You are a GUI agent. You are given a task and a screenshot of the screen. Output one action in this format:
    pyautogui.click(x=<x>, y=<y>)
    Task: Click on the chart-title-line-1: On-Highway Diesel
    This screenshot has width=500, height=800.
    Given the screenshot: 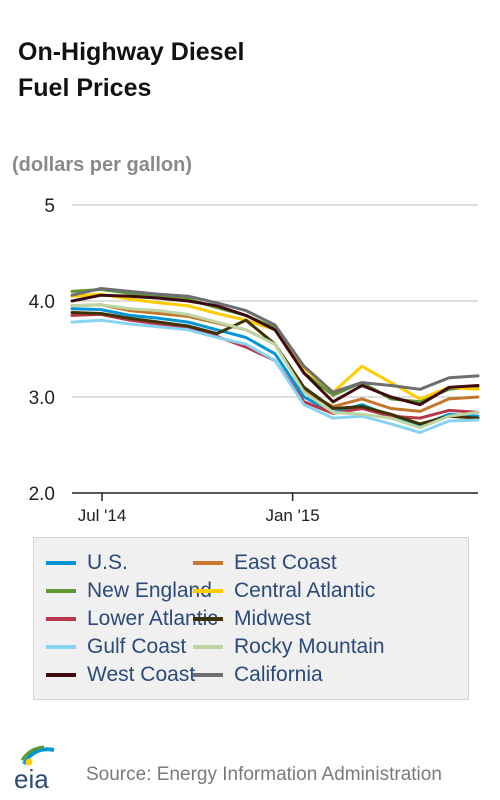 What is the action you would take?
    pyautogui.click(x=131, y=52)
    